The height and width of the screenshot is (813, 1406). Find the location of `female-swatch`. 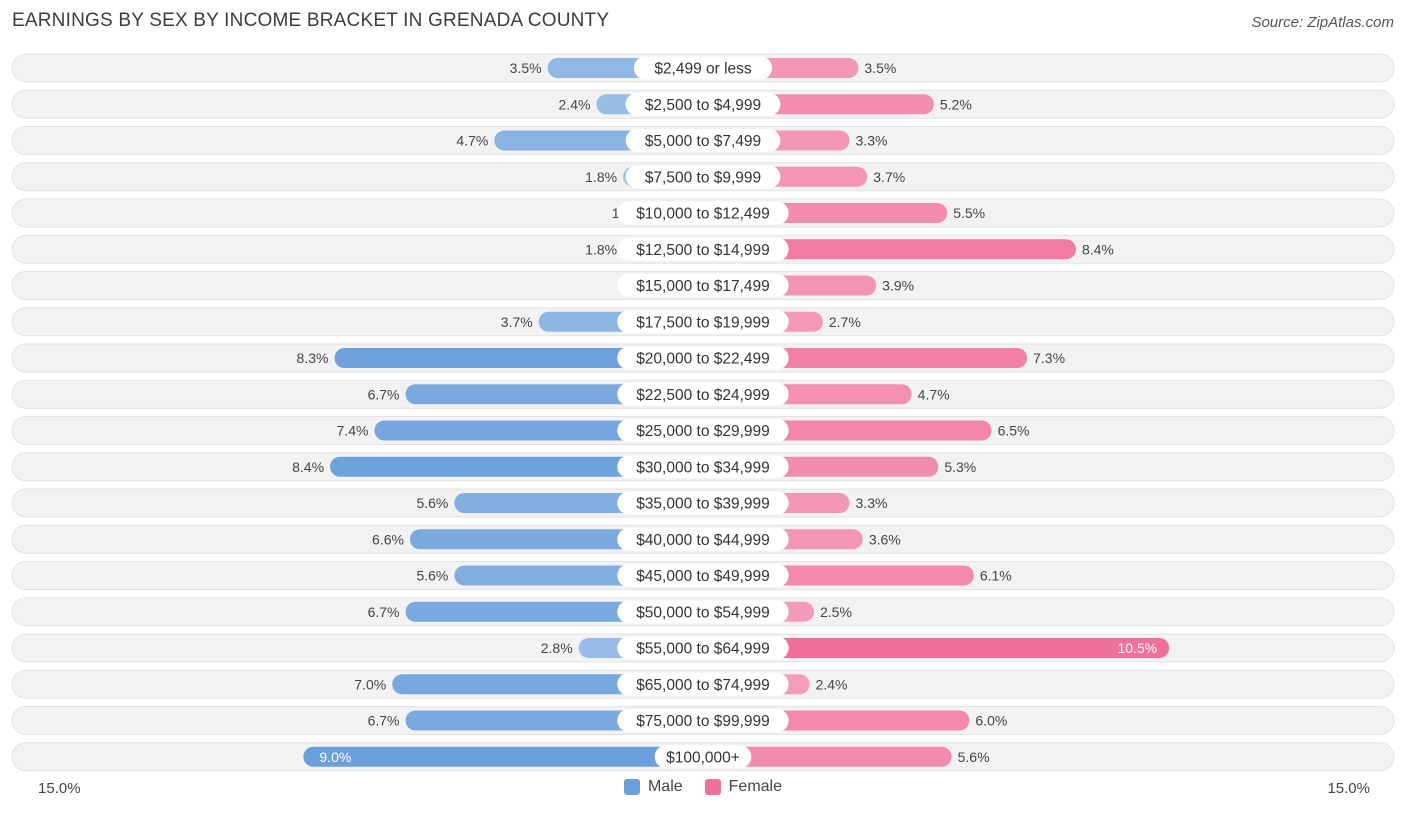

female-swatch is located at coordinates (712, 787).